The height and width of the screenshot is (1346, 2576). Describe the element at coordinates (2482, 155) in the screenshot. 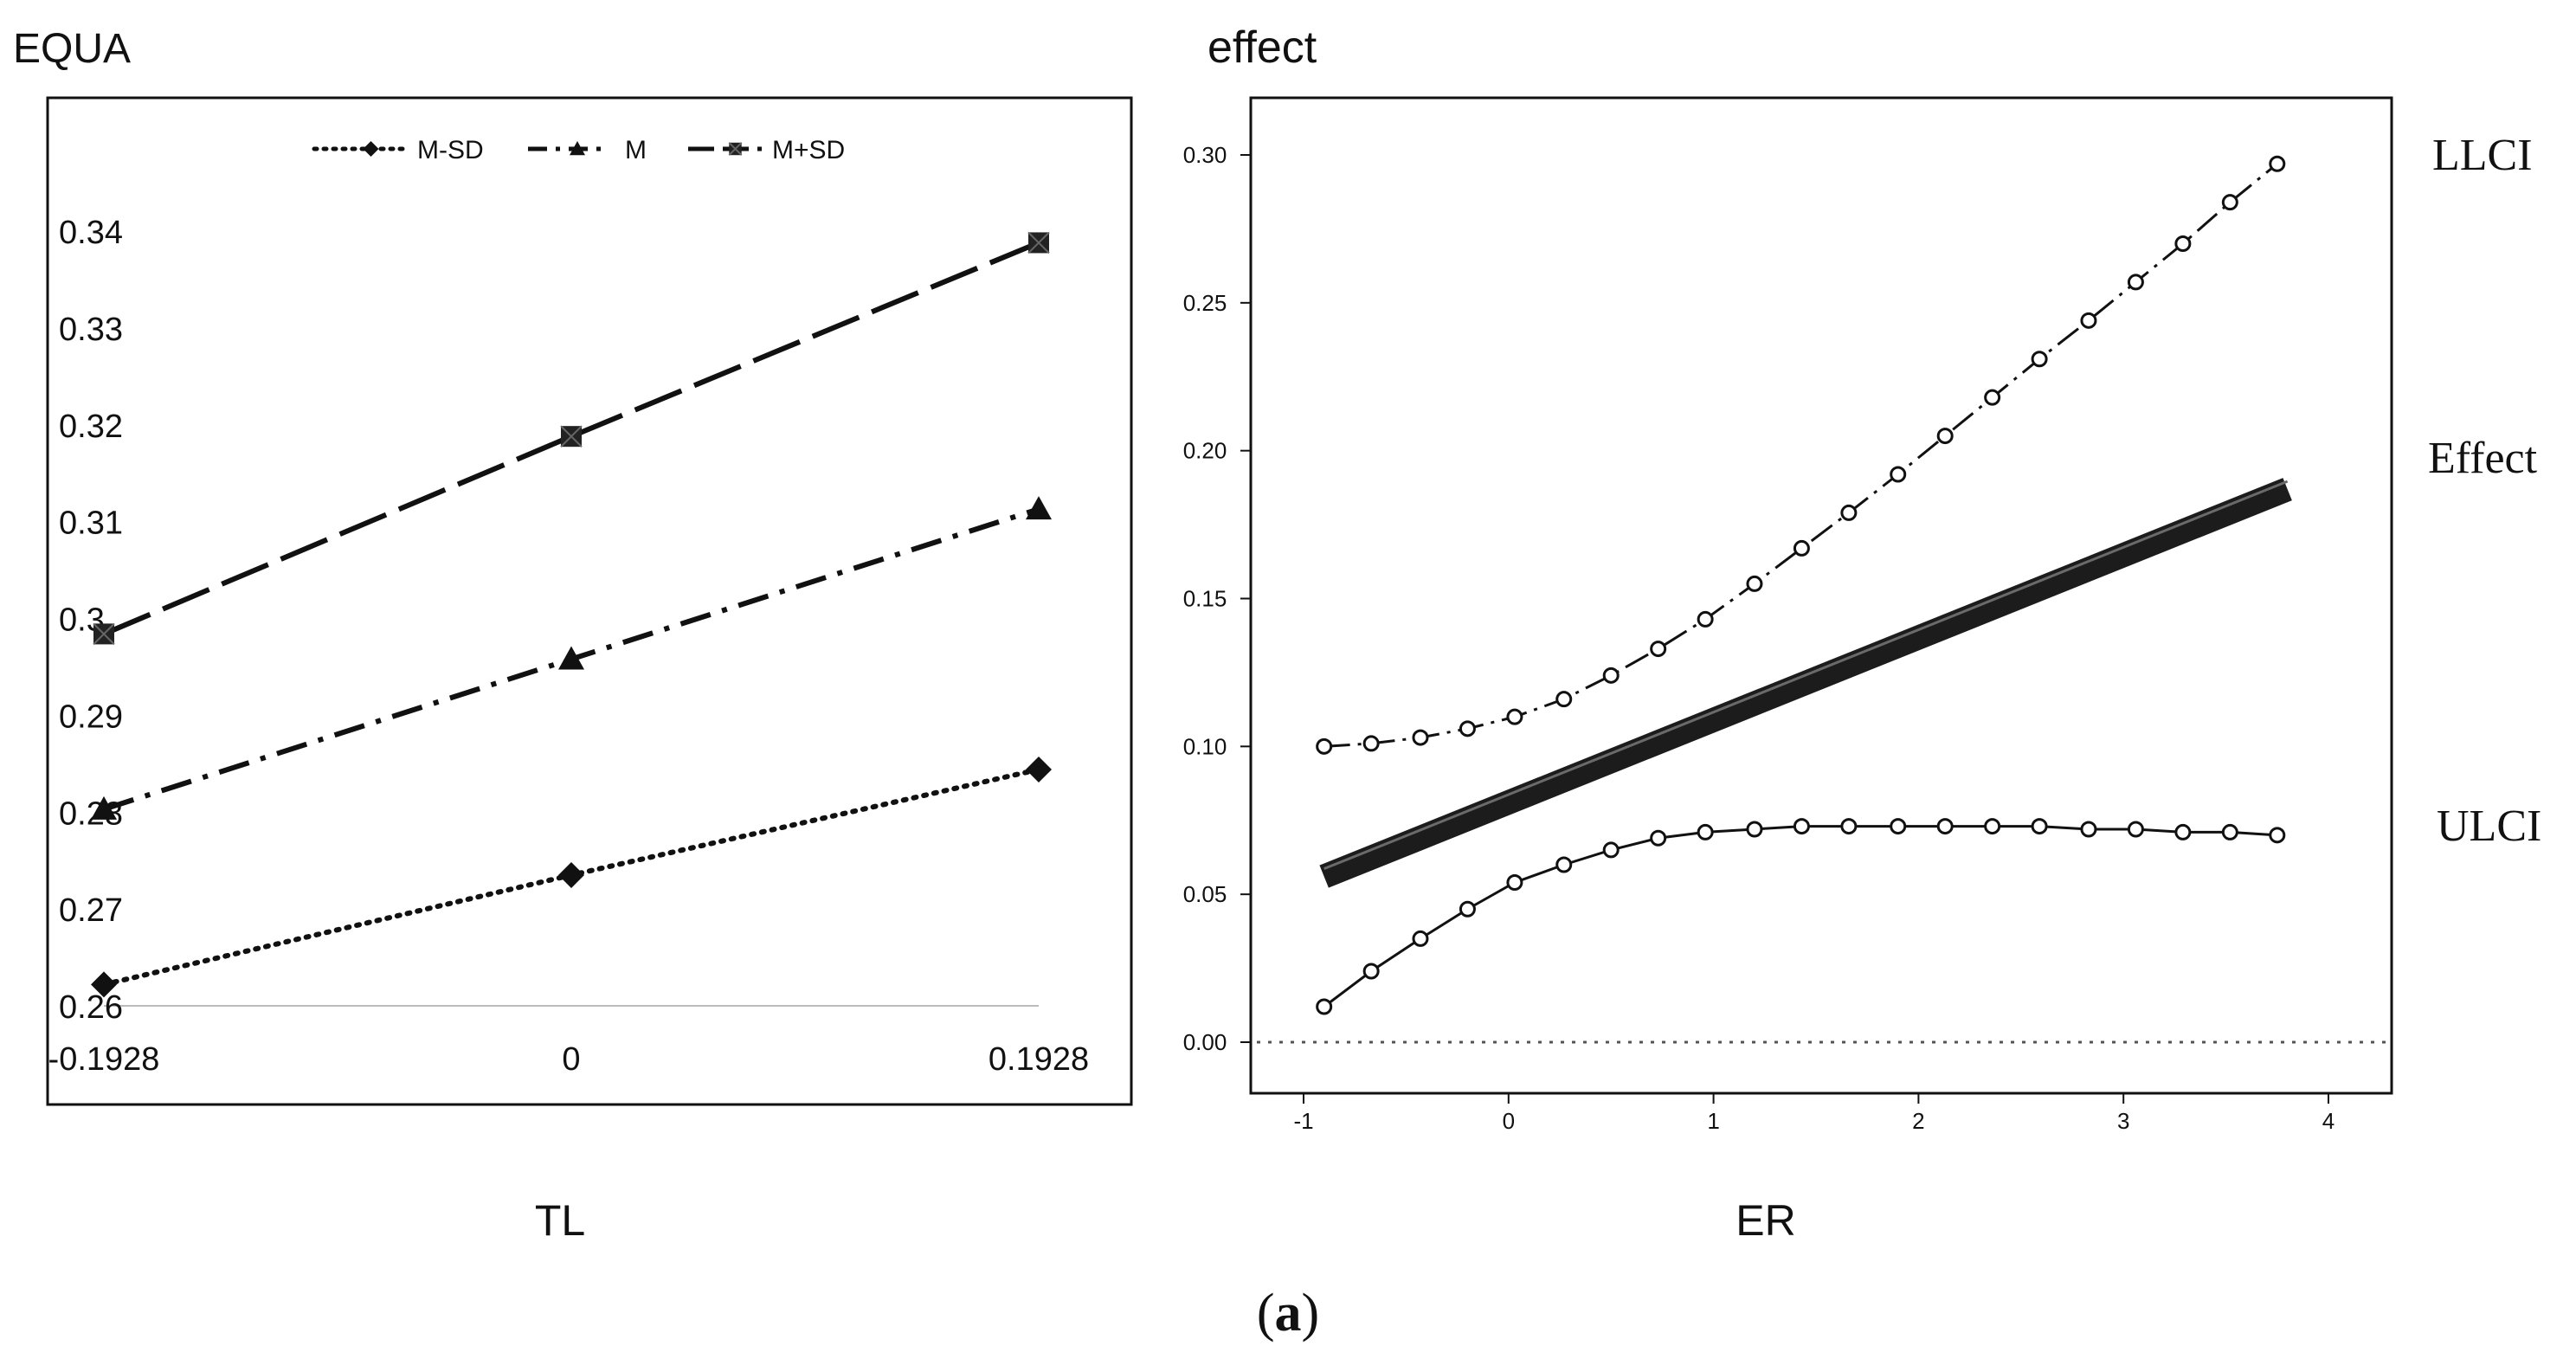

I see `series-label-llci: LLCI` at that location.